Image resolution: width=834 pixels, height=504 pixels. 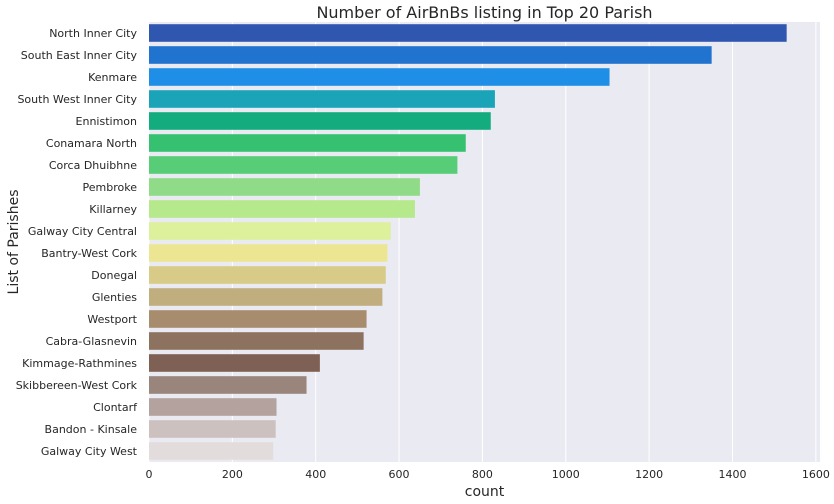 What do you see at coordinates (14, 242) in the screenshot?
I see `y-axis-title: List of Parishes` at bounding box center [14, 242].